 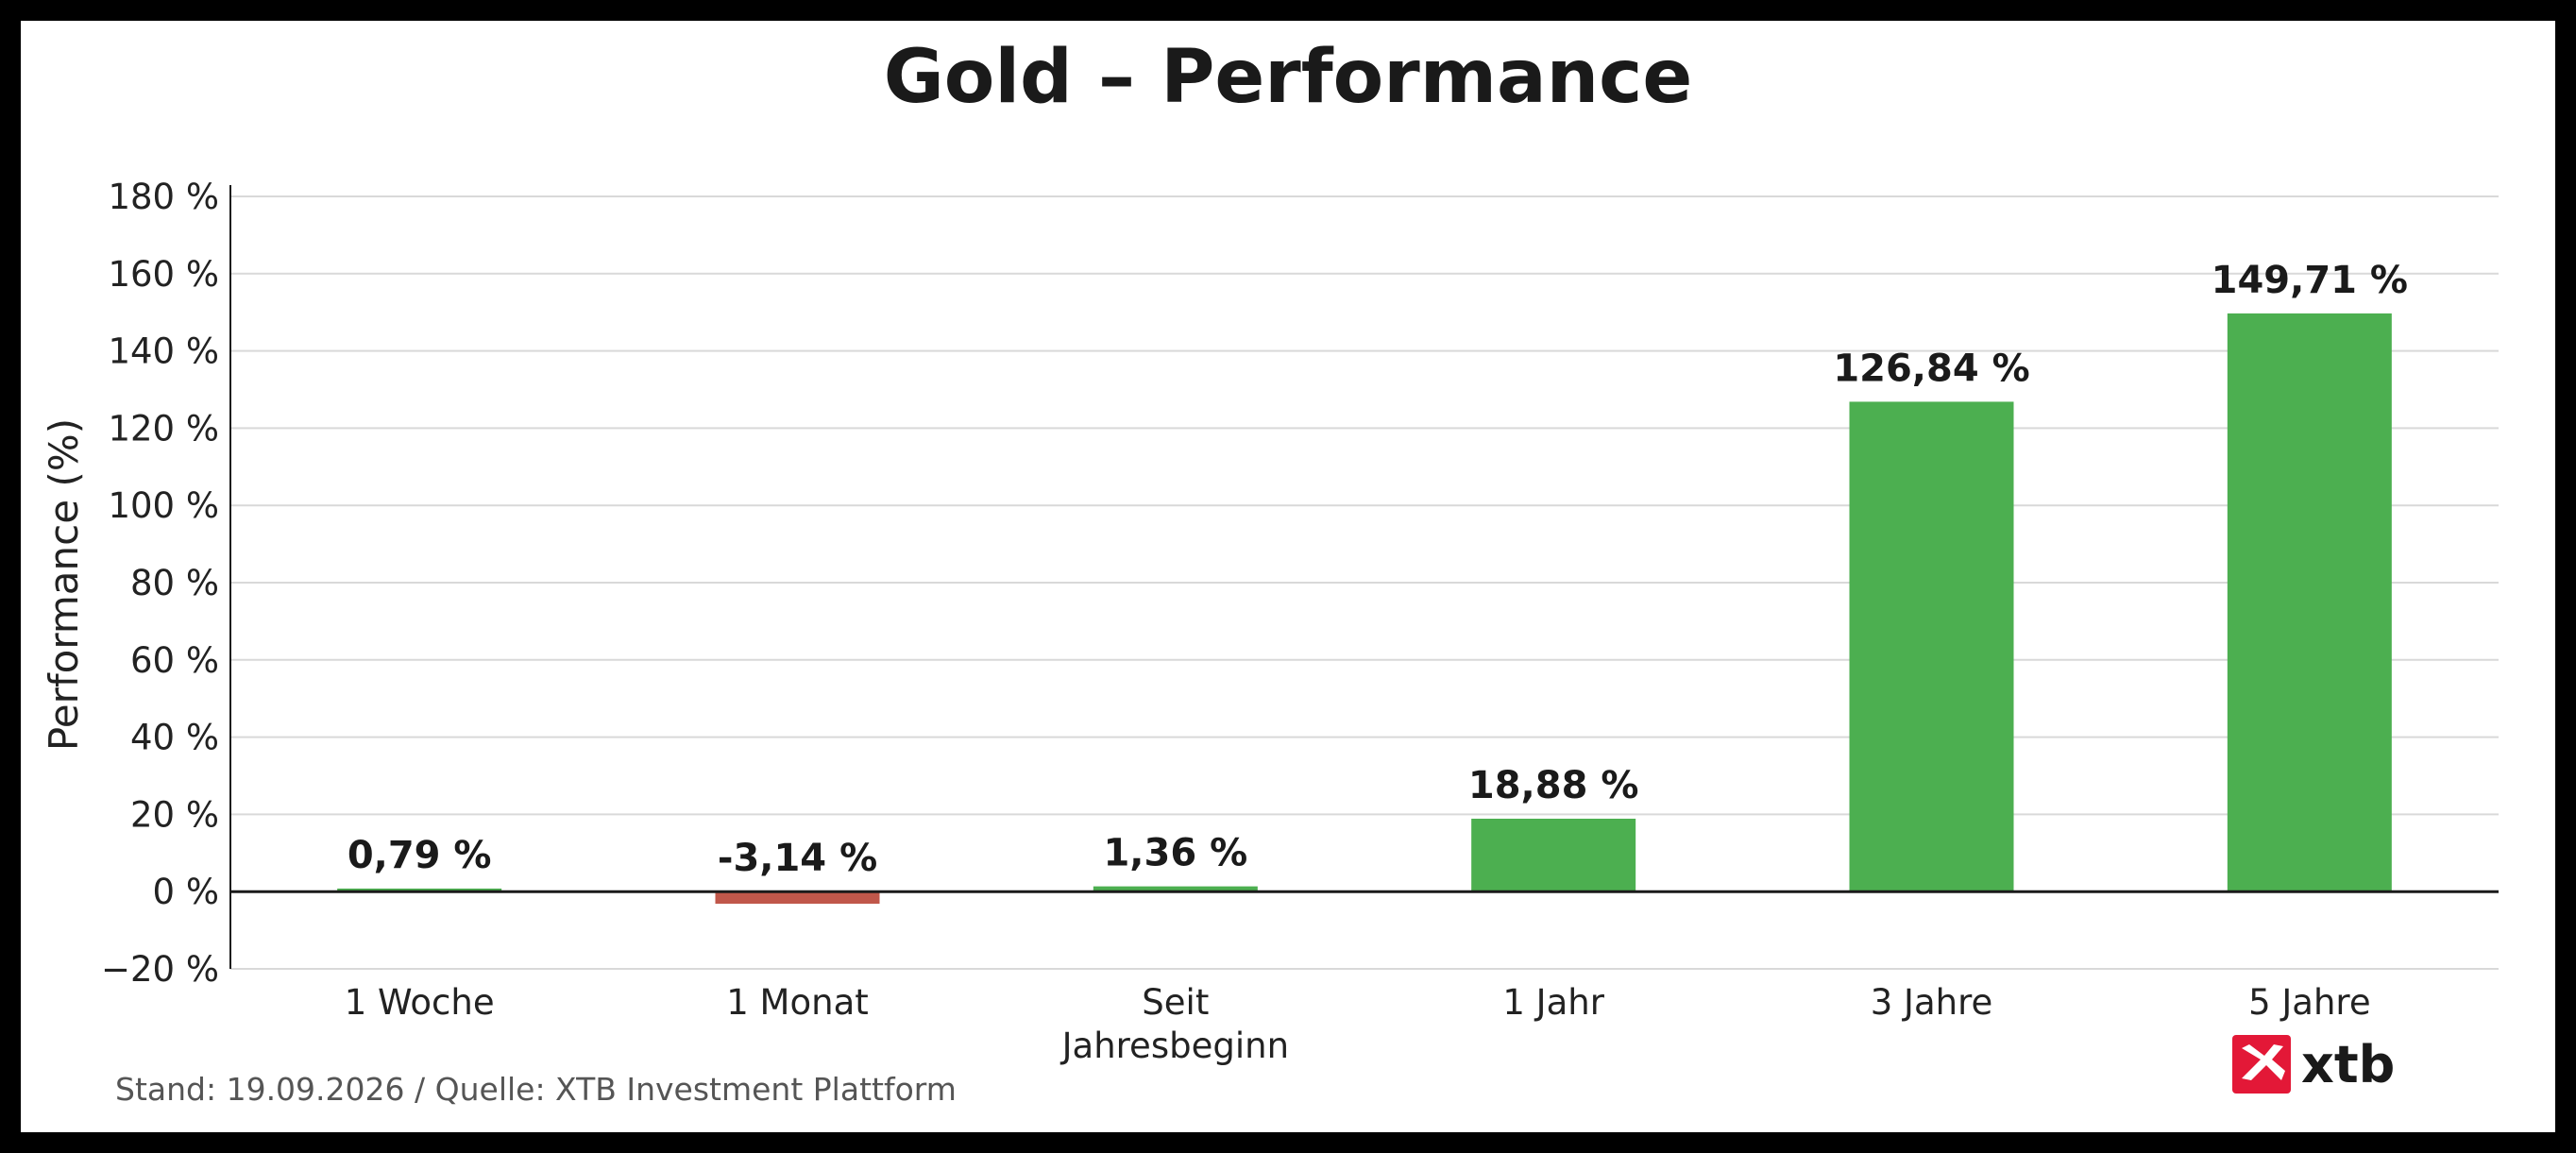 I want to click on data-label: 0,79 %, so click(x=419, y=855).